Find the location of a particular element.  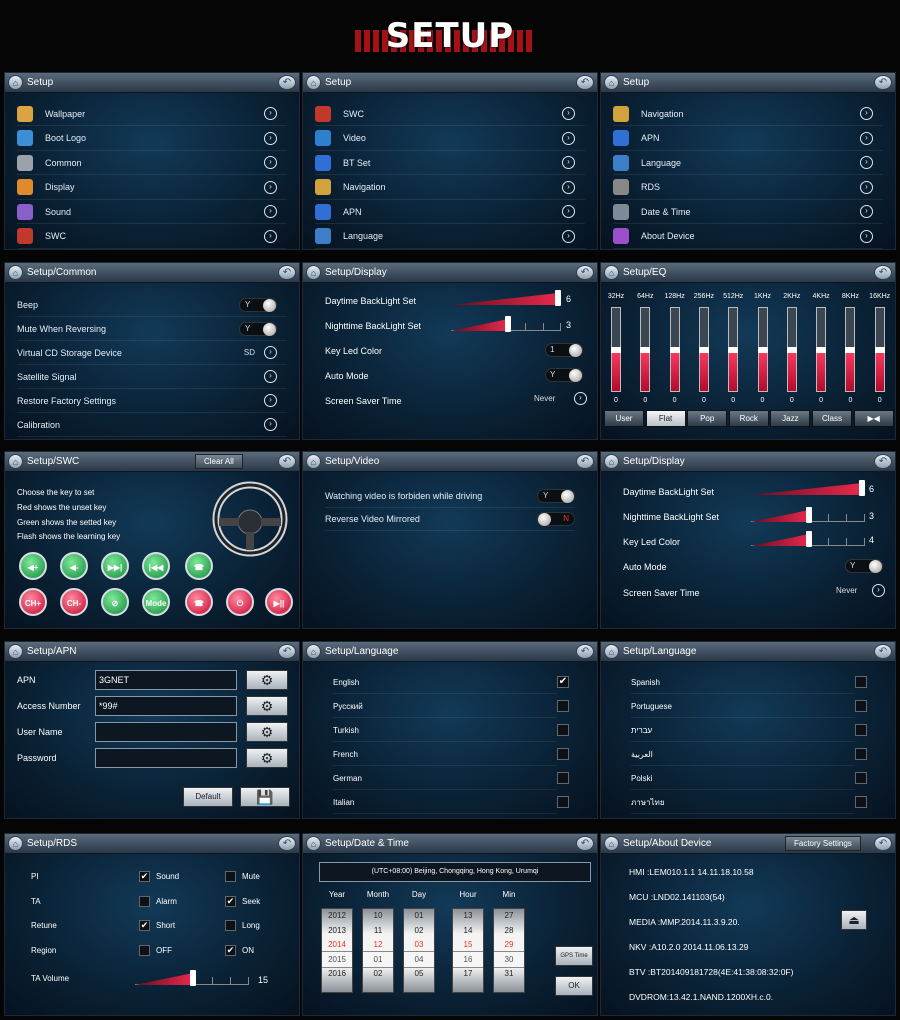

access-number-input: *99# is located at coordinates (166, 706).